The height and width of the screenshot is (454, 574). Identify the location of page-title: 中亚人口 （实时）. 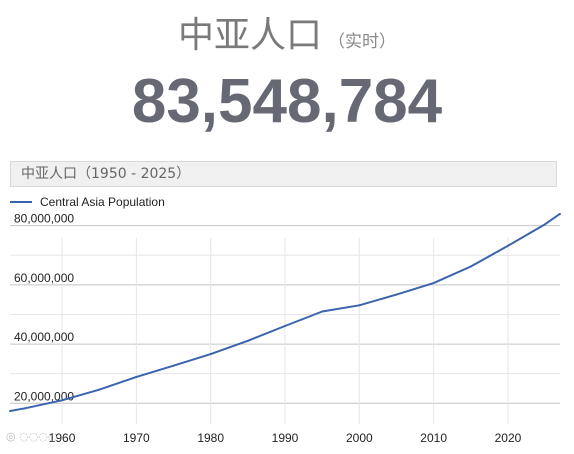
(287, 32).